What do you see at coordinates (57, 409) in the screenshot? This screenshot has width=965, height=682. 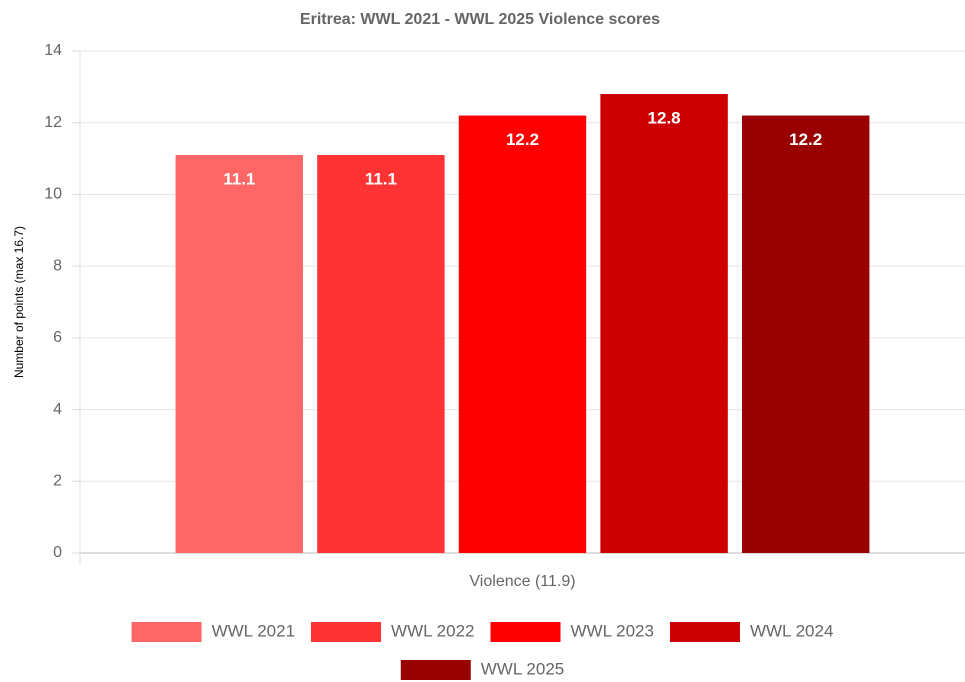 I see `y-tick-label: 4` at bounding box center [57, 409].